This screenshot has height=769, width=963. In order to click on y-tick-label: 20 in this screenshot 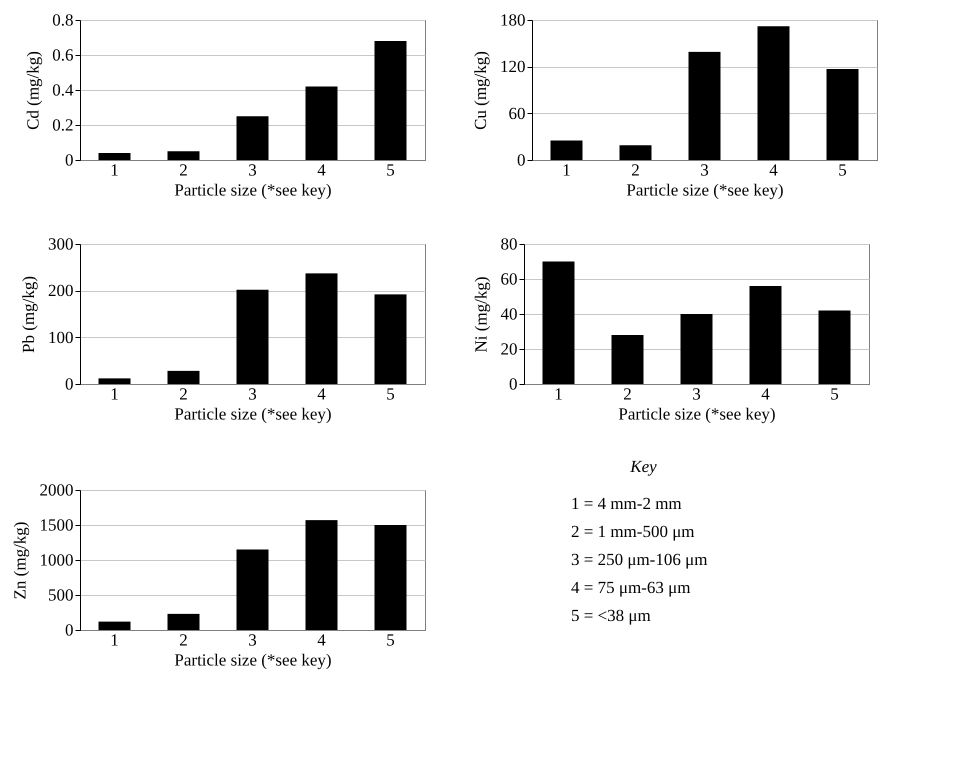, I will do `click(509, 349)`.